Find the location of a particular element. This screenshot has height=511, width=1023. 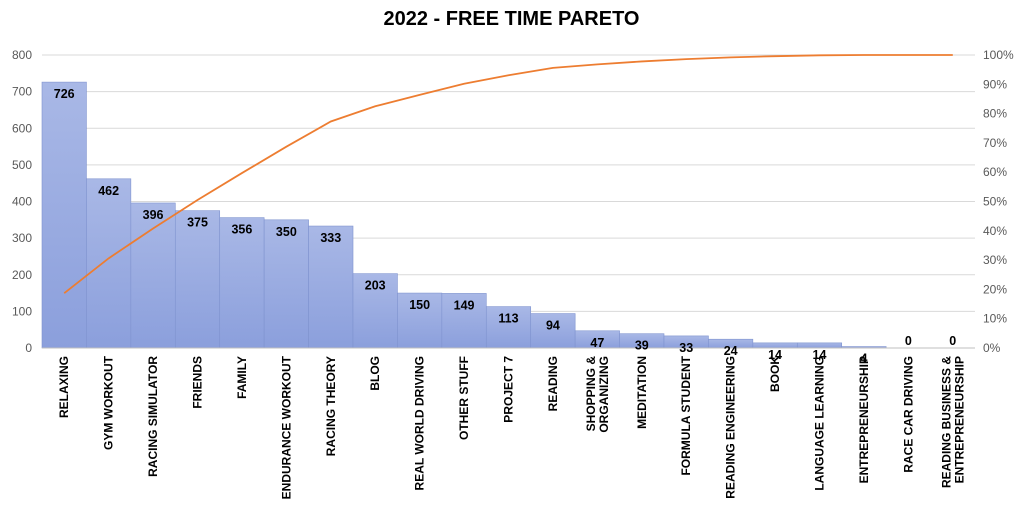

data-label: 47 is located at coordinates (597, 343).